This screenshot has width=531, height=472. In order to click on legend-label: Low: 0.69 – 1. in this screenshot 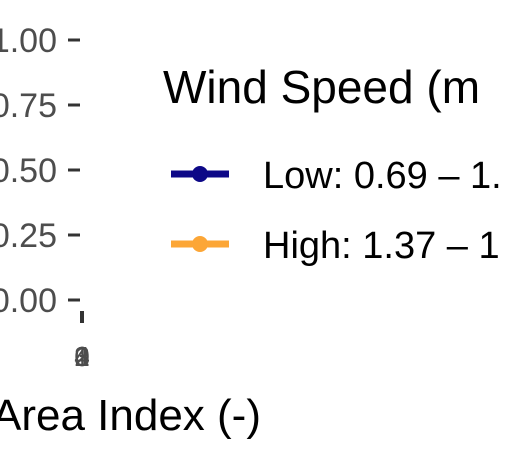, I will do `click(382, 176)`.